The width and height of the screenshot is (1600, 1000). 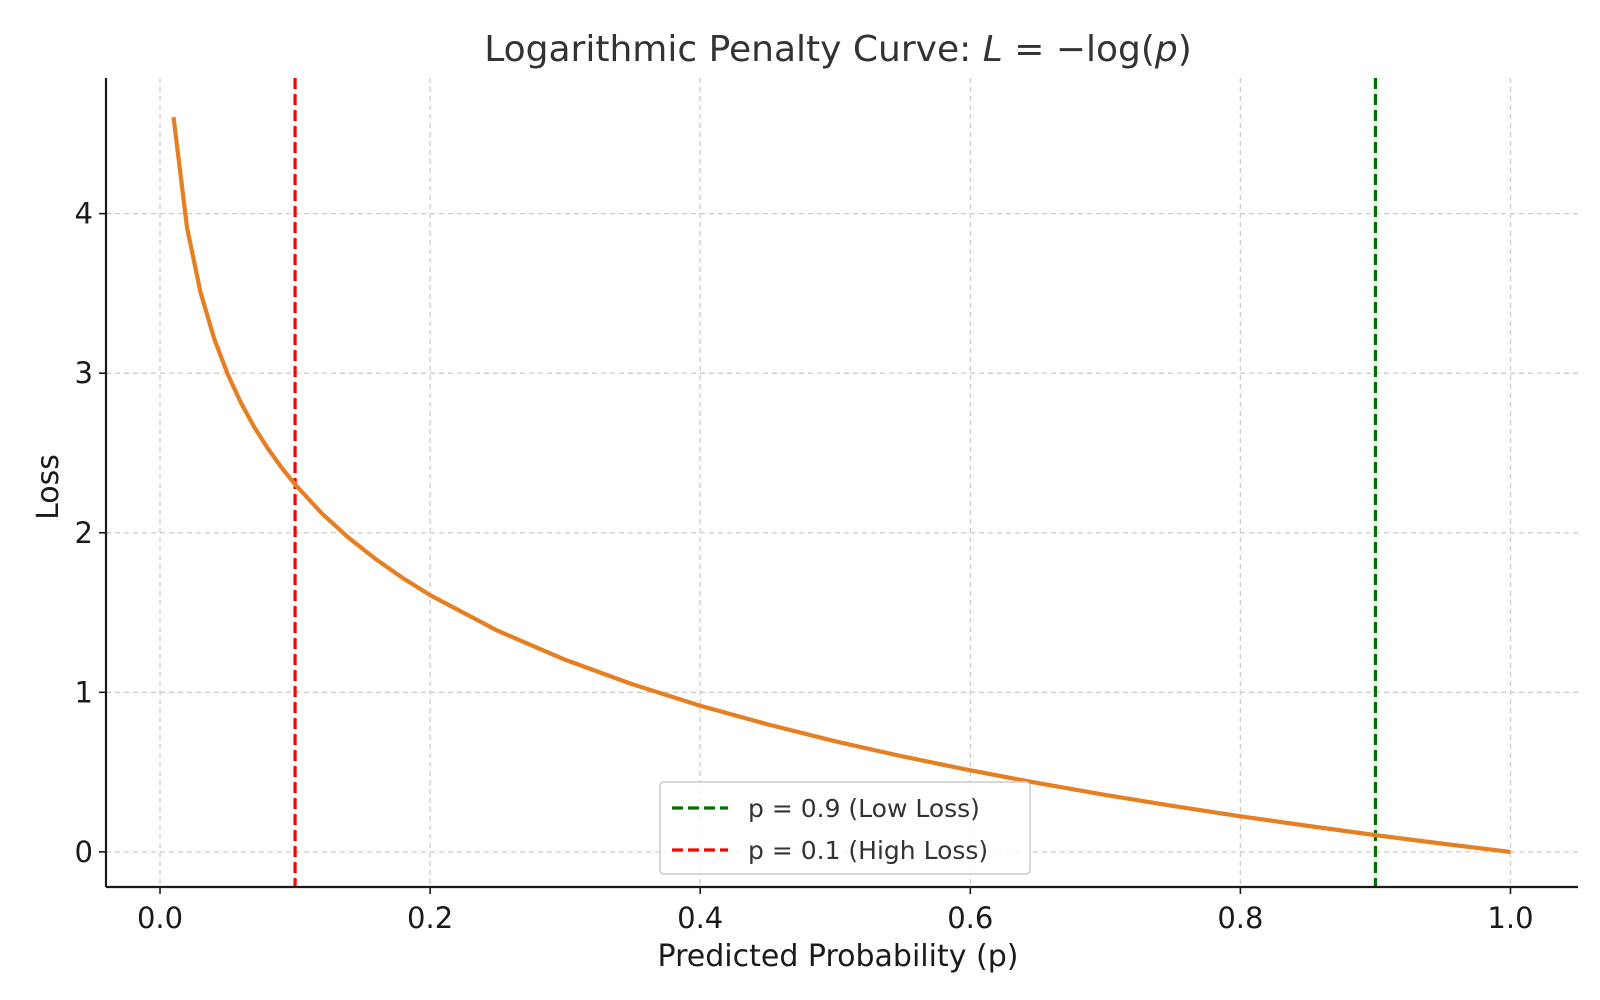 What do you see at coordinates (838, 956) in the screenshot?
I see `x-axis-title: Predicted Probability (p)` at bounding box center [838, 956].